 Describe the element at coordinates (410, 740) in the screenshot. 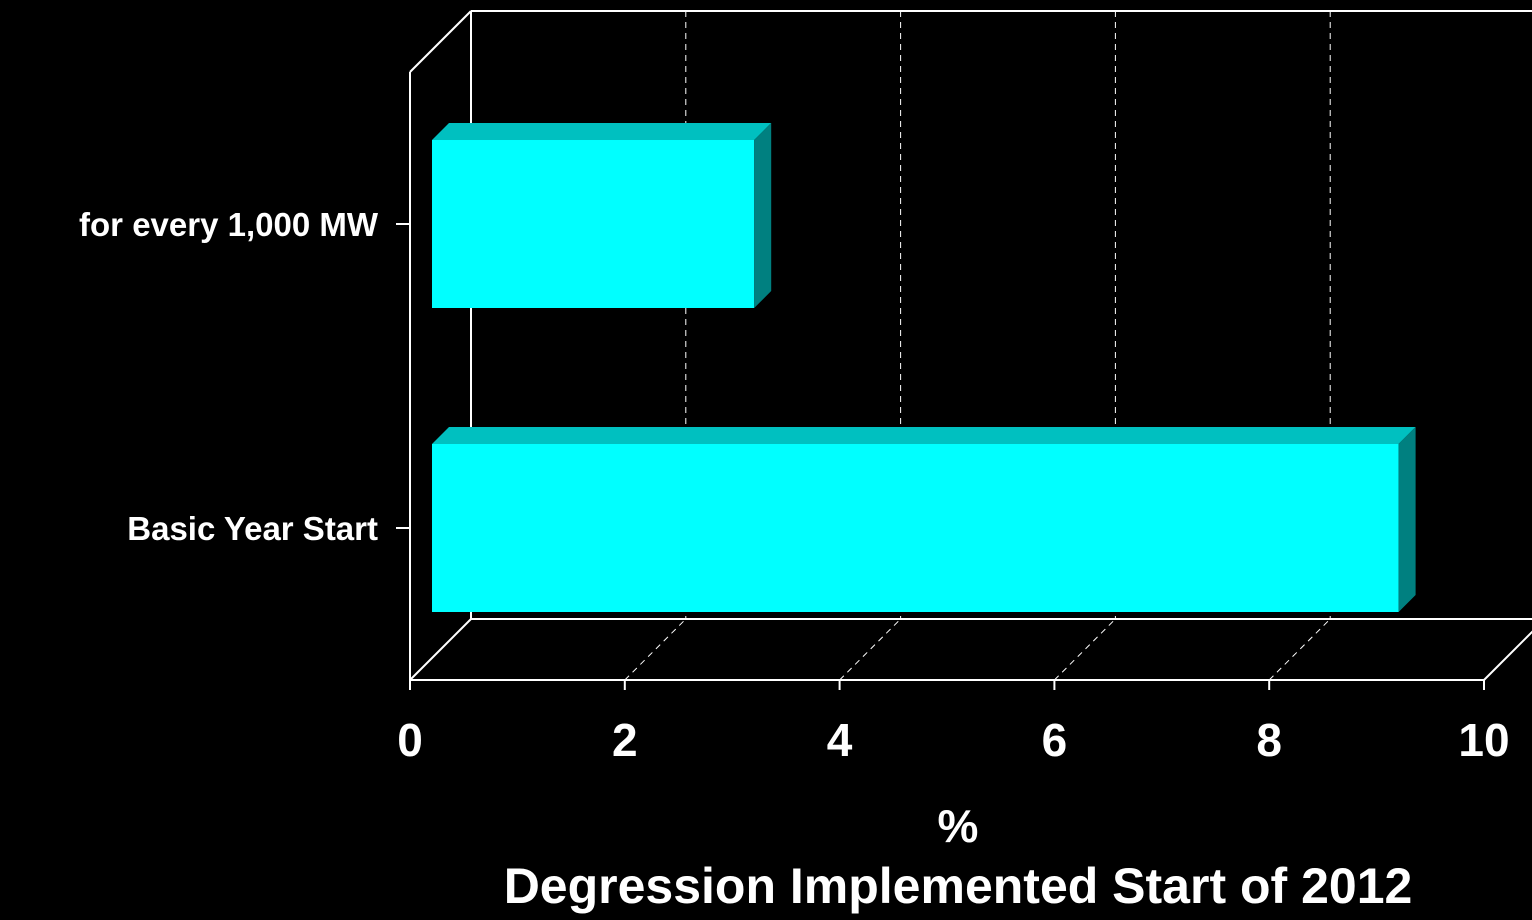

I see `x-tick-label-0: 0` at that location.